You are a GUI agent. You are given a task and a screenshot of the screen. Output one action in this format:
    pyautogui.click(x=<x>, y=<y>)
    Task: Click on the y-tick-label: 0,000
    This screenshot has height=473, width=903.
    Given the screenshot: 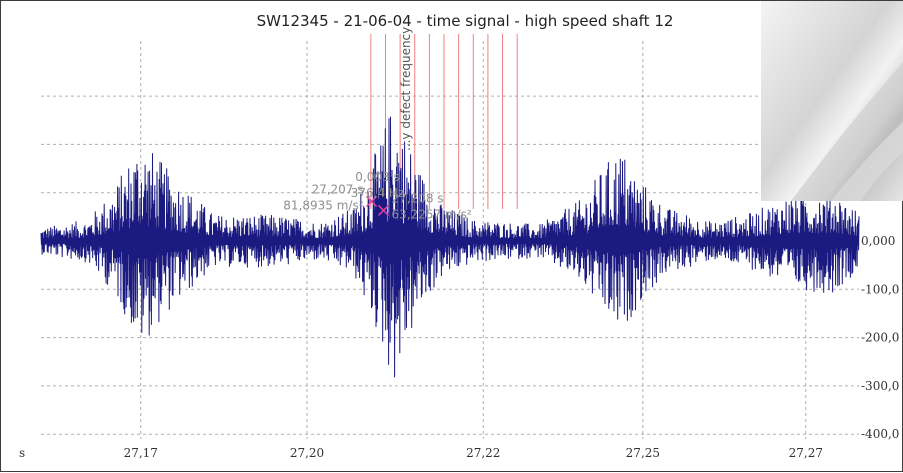 What is the action you would take?
    pyautogui.click(x=878, y=241)
    